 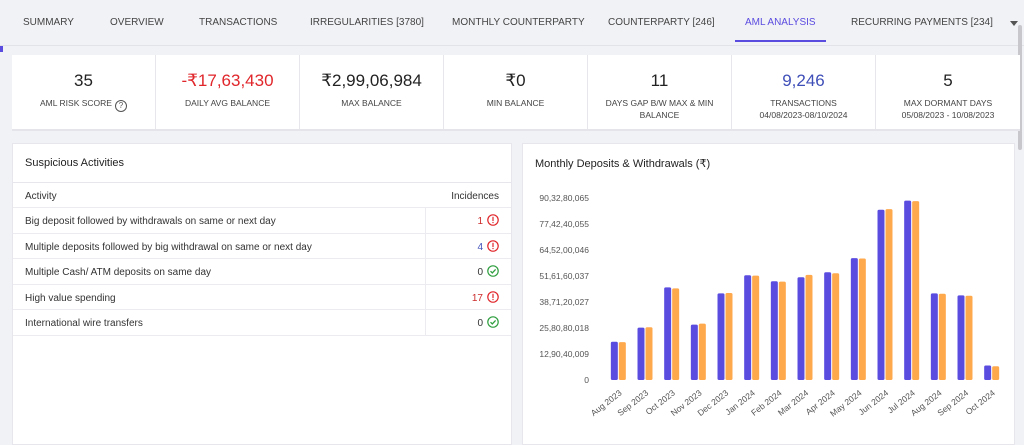 I want to click on y-tick-label: 64,52,00,046, so click(x=564, y=250).